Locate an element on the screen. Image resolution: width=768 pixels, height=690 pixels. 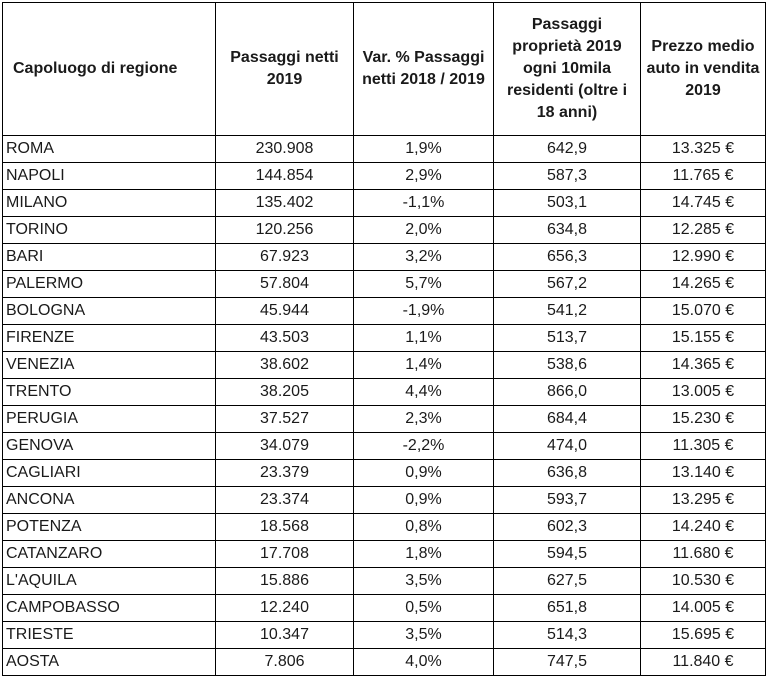
cell-capoluogo: POTENZA is located at coordinates (109, 527).